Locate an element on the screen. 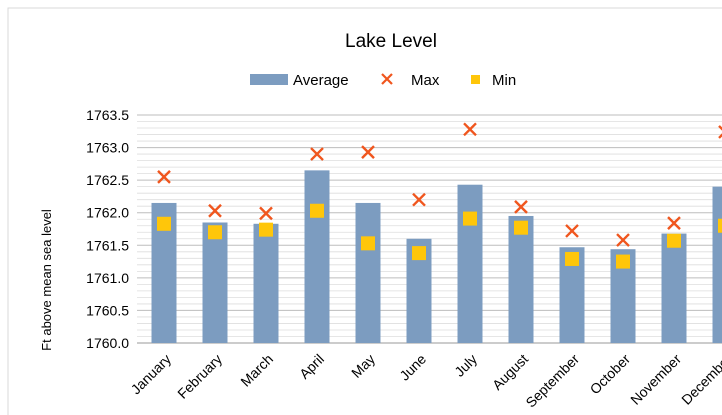  legend-label-average: Average is located at coordinates (321, 80).